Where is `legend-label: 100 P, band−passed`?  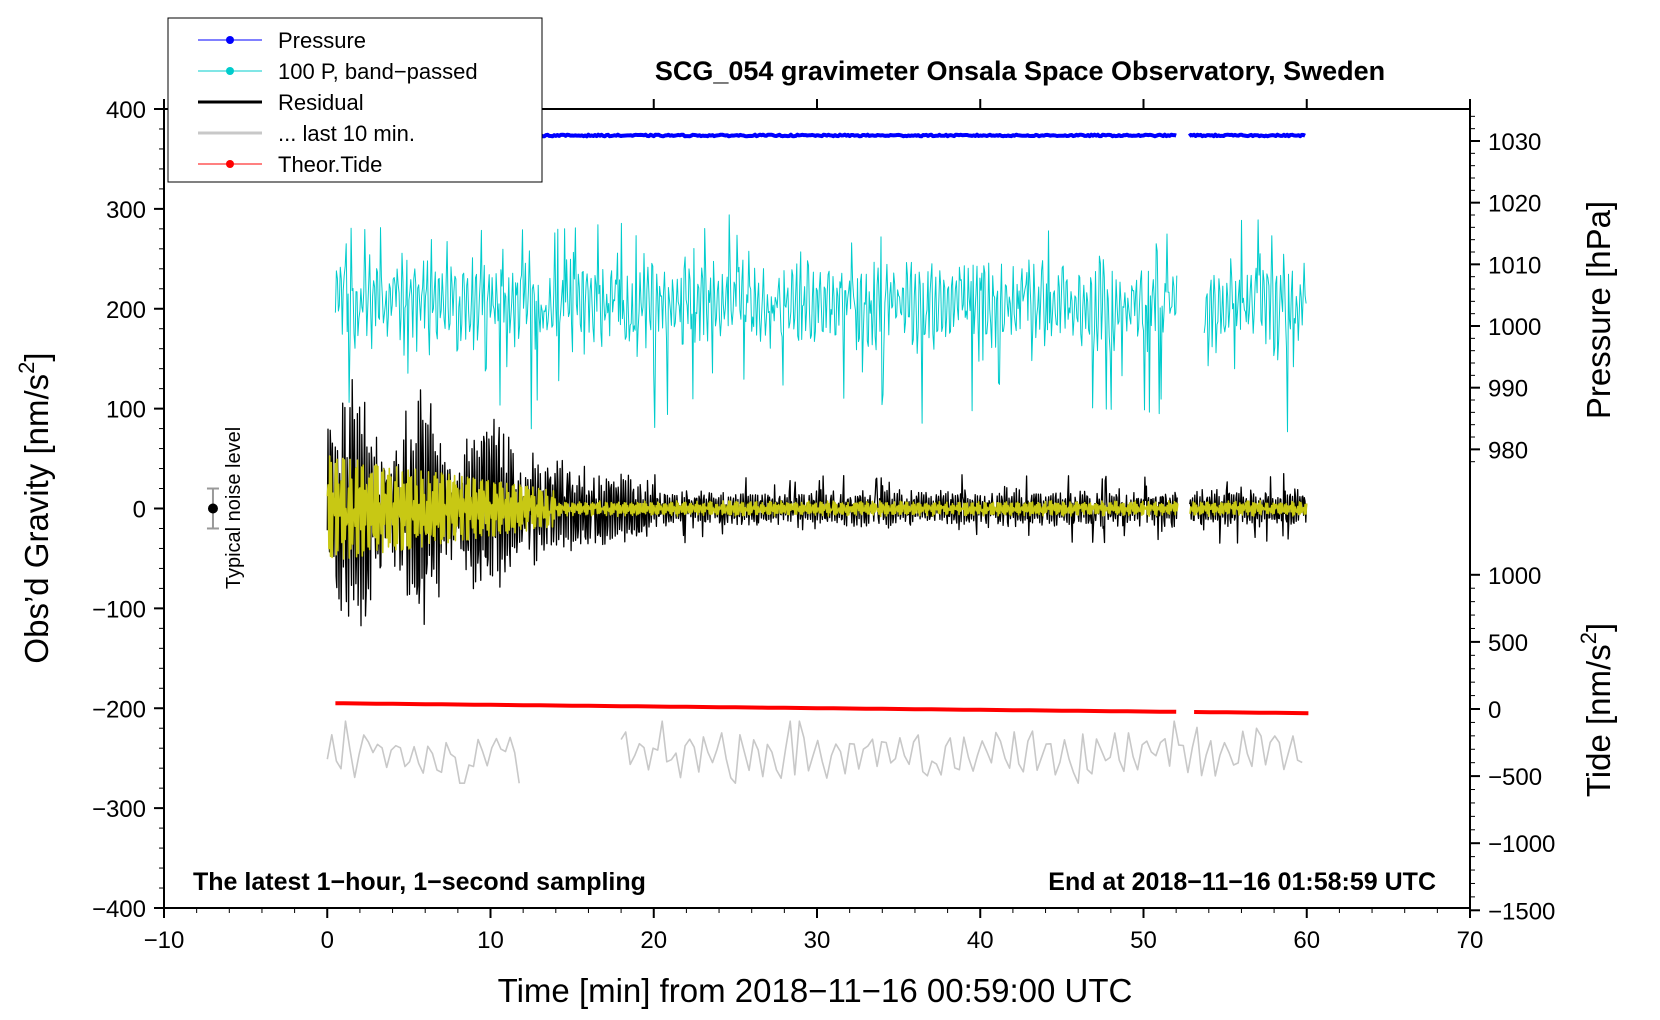
legend-label: 100 P, band−passed is located at coordinates (378, 71).